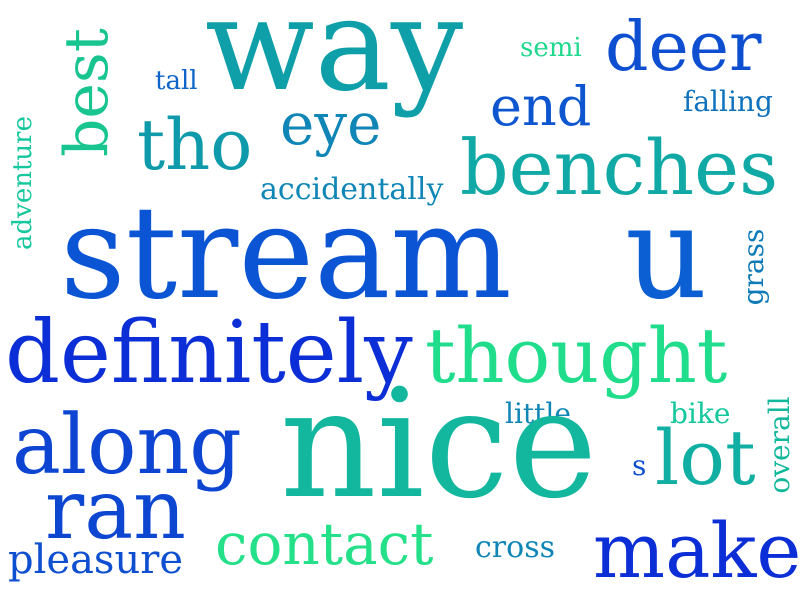  What do you see at coordinates (286, 253) in the screenshot?
I see `word-stream: stream` at bounding box center [286, 253].